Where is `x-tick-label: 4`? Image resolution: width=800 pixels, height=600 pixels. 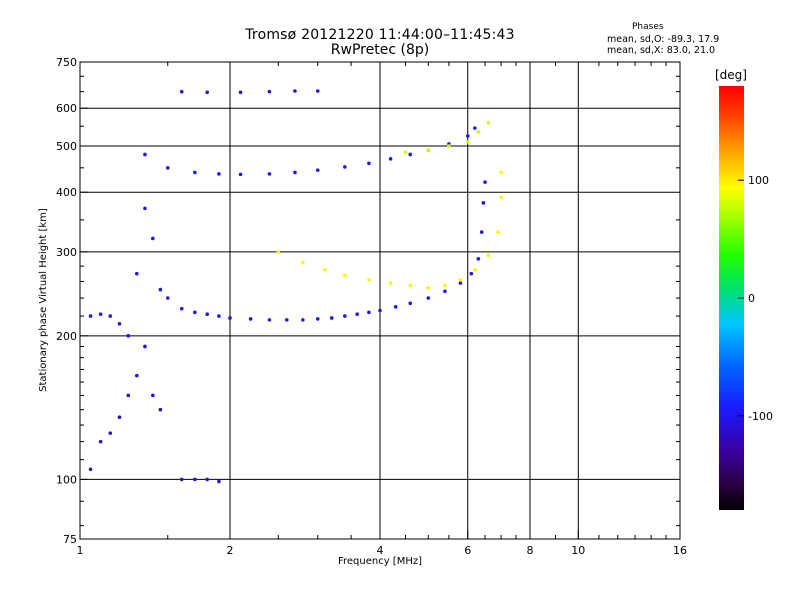
x-tick-label: 4 is located at coordinates (380, 550).